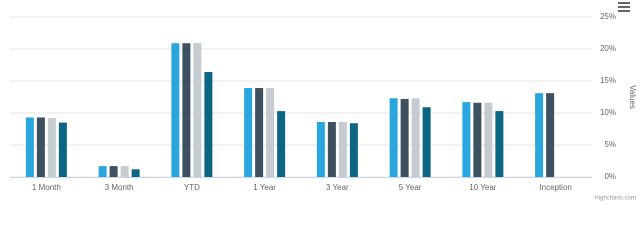  Describe the element at coordinates (632, 97) in the screenshot. I see `y-axis-title: Values` at that location.